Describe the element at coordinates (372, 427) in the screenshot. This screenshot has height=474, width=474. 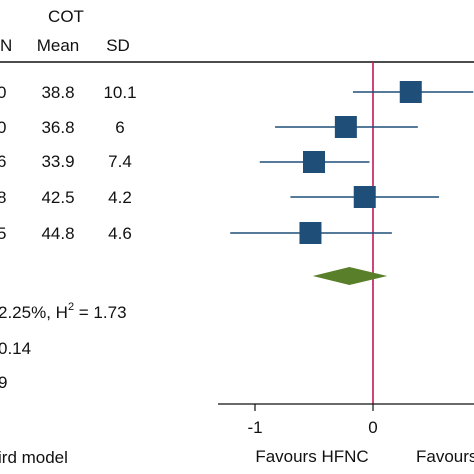
I see `x-axis-tick-label: 0` at that location.